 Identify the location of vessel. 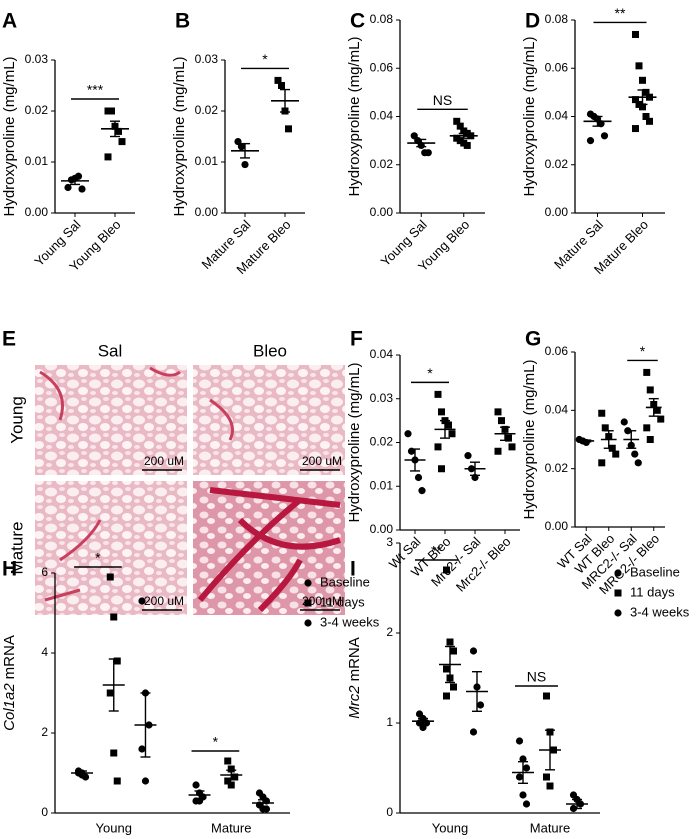
(136, 484).